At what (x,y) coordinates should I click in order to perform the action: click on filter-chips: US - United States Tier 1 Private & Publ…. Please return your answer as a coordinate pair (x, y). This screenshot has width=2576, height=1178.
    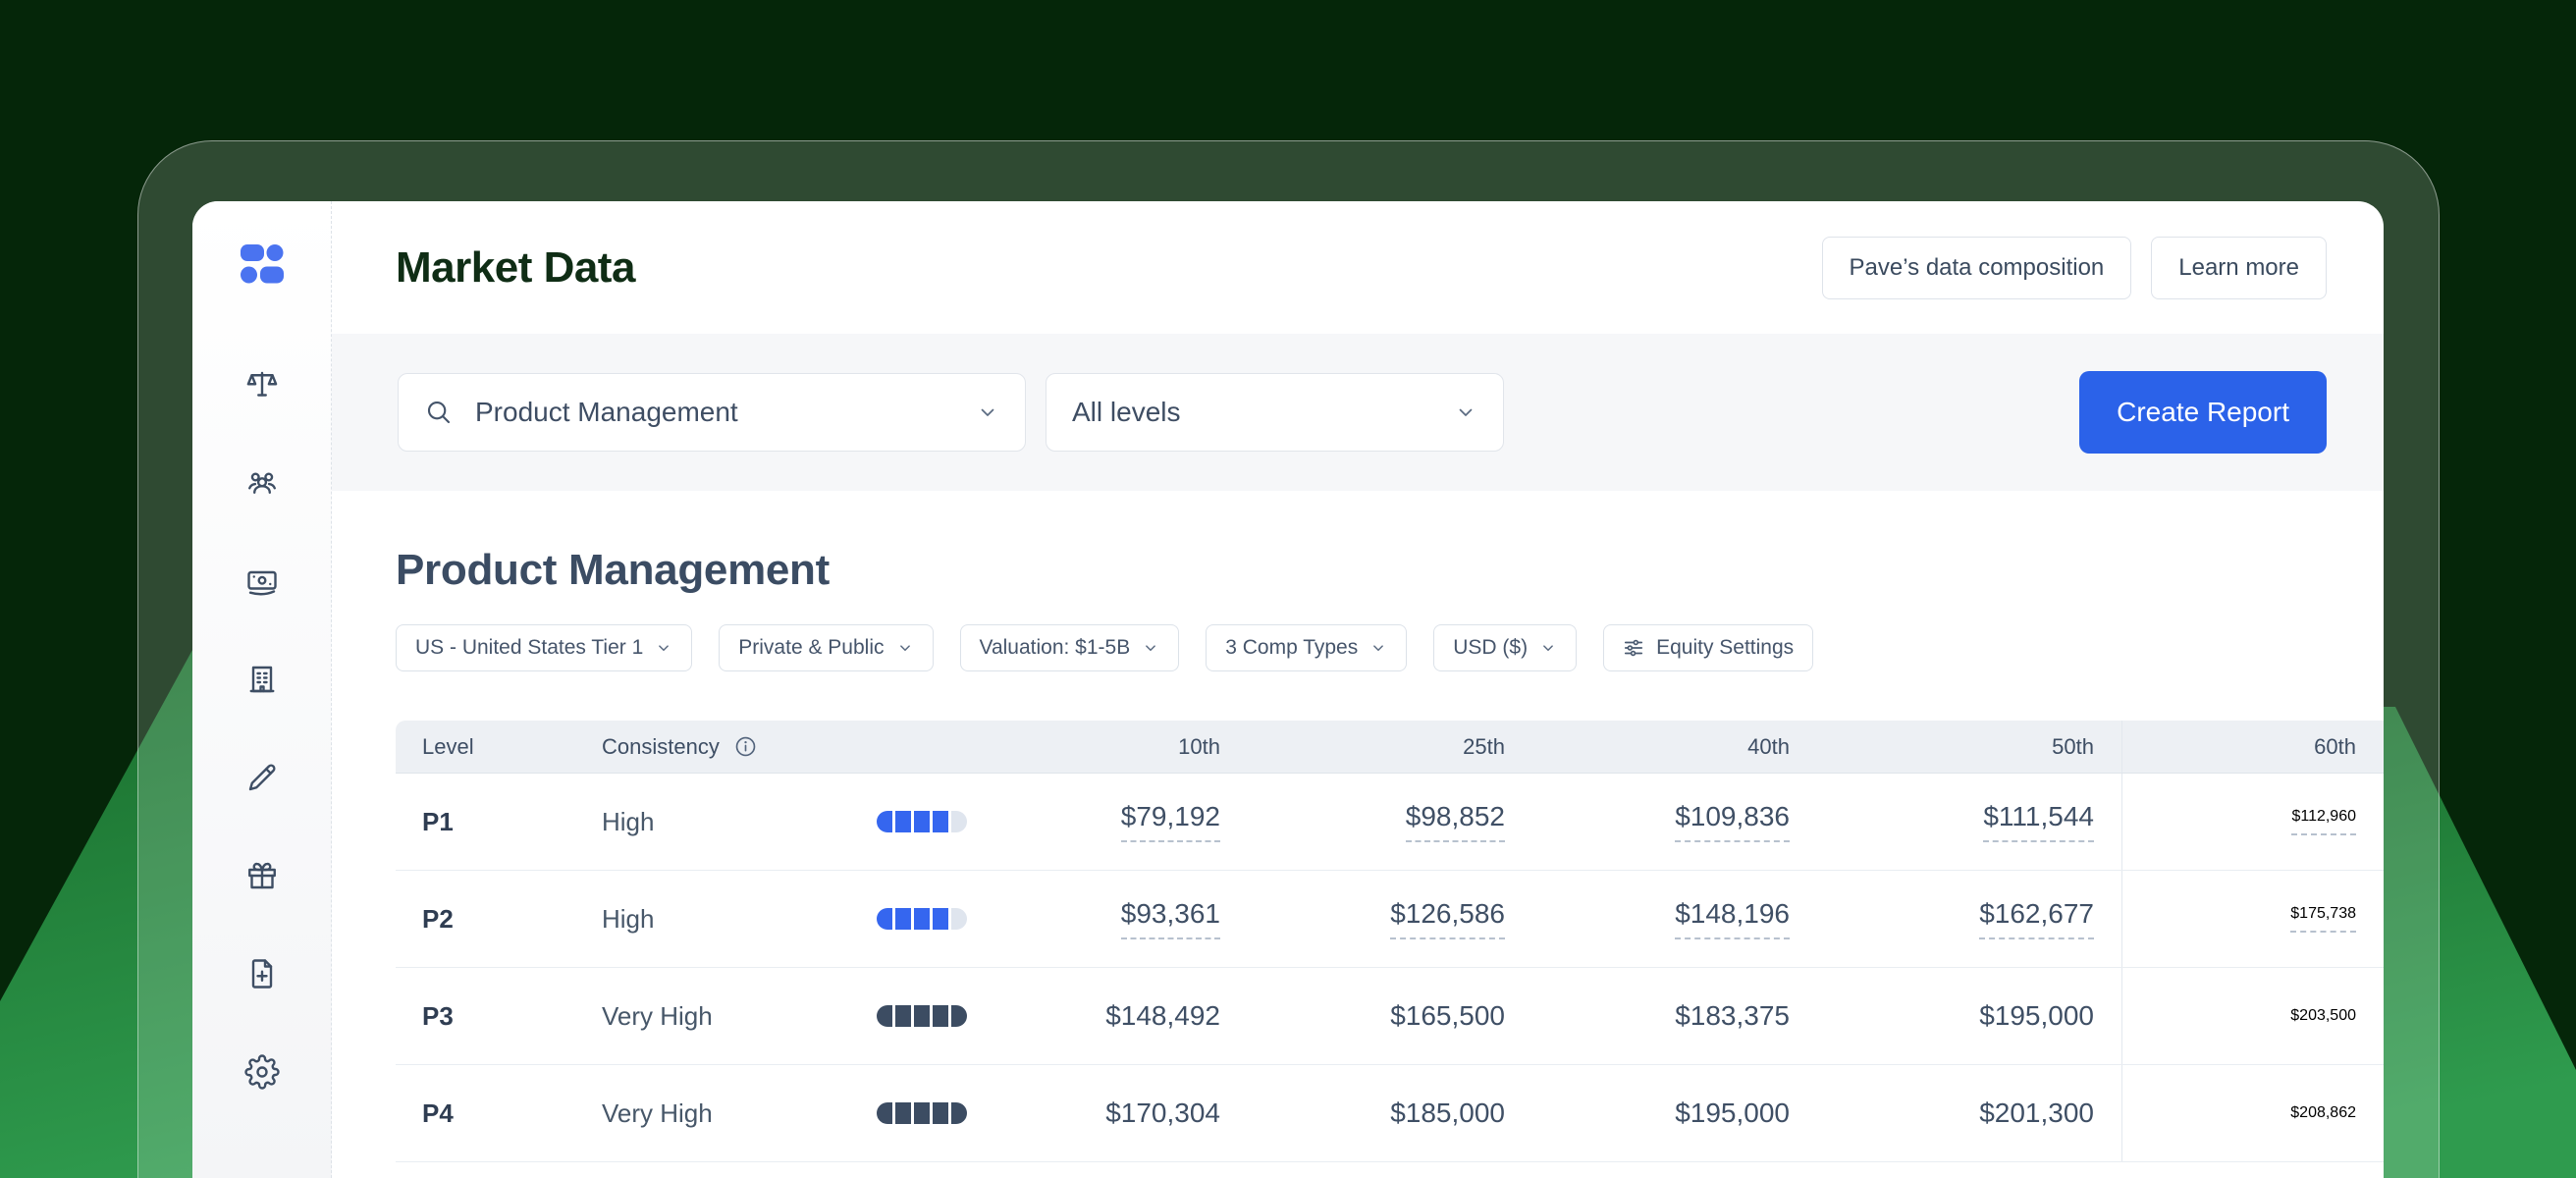
    Looking at the image, I should click on (1390, 648).